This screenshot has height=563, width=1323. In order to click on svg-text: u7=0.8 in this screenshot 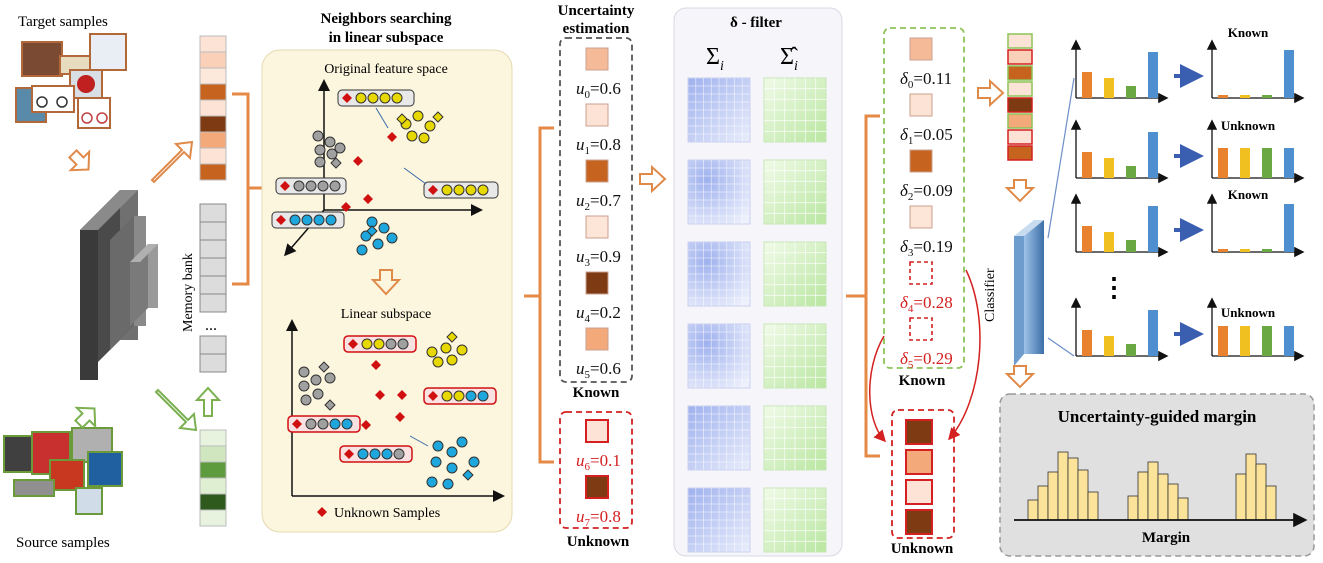, I will do `click(598, 518)`.